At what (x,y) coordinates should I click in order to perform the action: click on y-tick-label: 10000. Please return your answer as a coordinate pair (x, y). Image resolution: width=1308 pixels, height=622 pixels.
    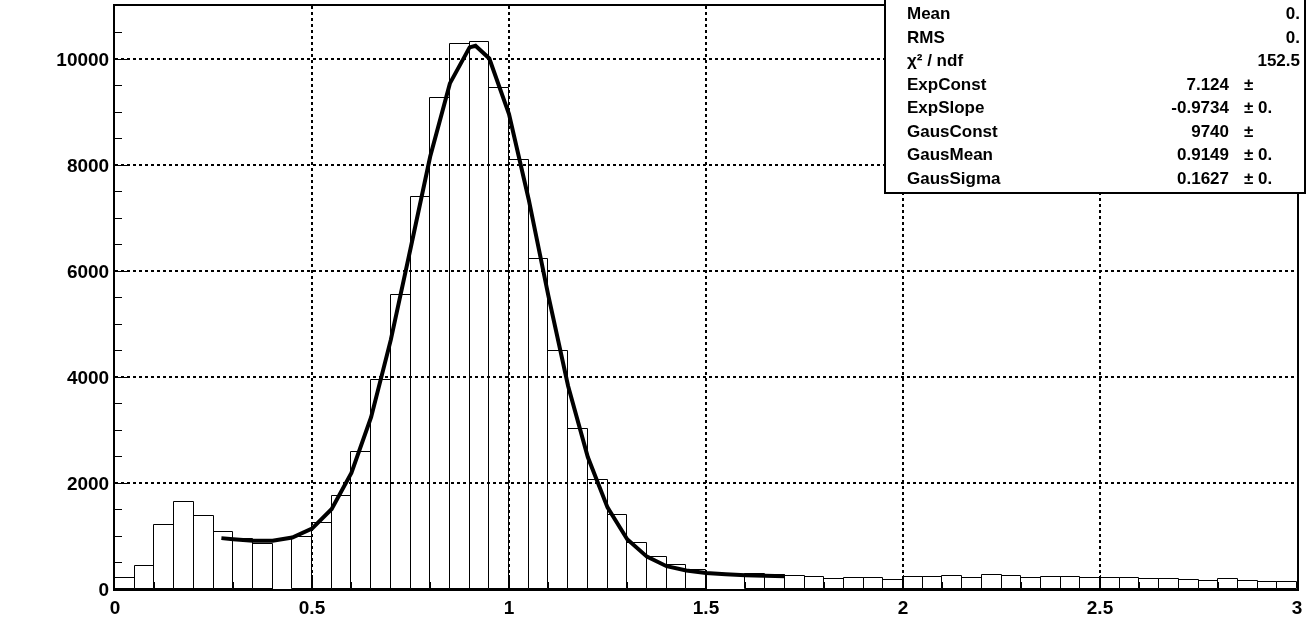
    Looking at the image, I should click on (83, 59).